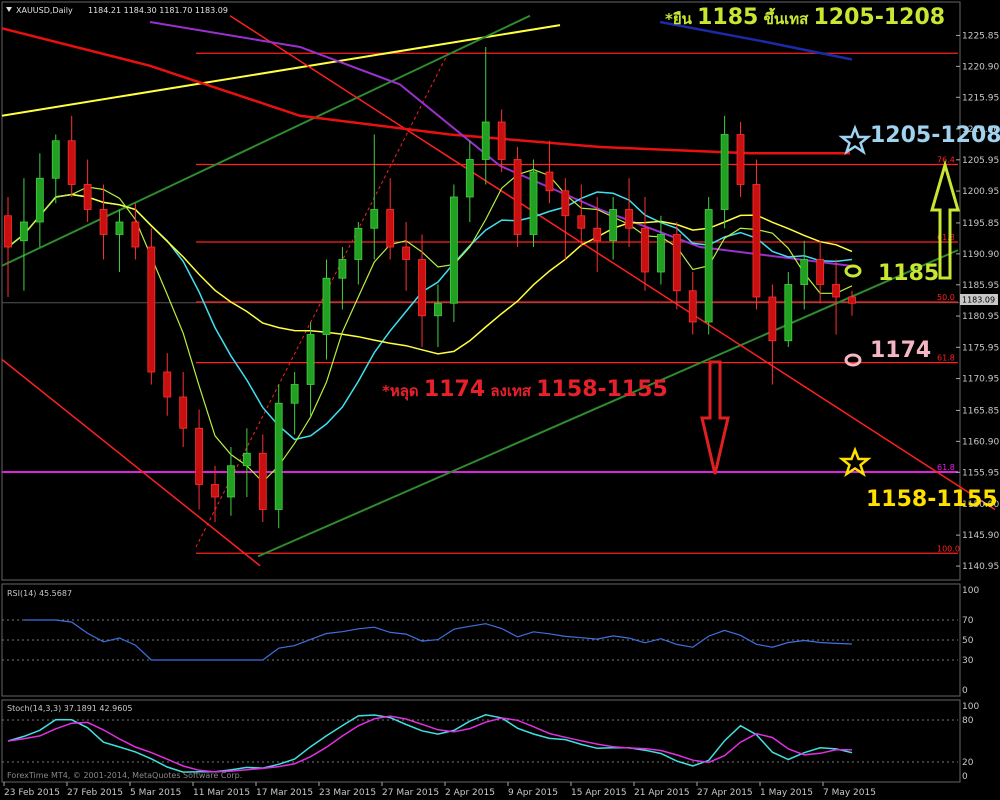  Describe the element at coordinates (44, 10) in the screenshot. I see `symbol-label: XAUUSD,Daily` at that location.